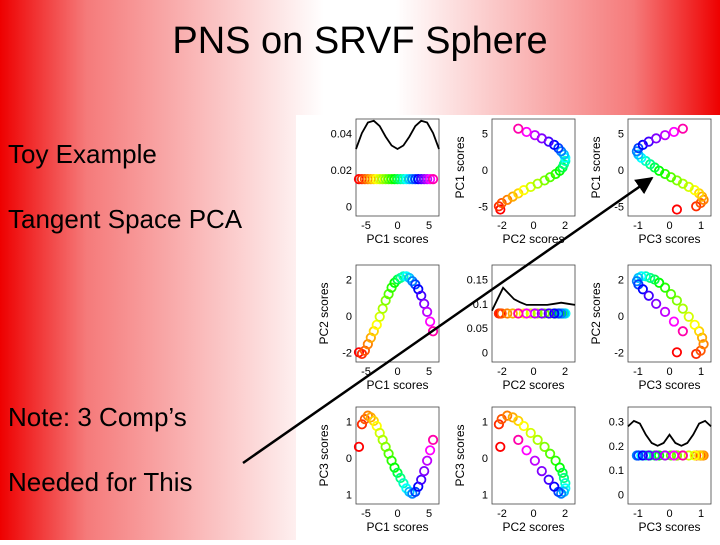 The height and width of the screenshot is (545, 720). Describe the element at coordinates (621, 281) in the screenshot. I see `y-tick-label: 2` at that location.